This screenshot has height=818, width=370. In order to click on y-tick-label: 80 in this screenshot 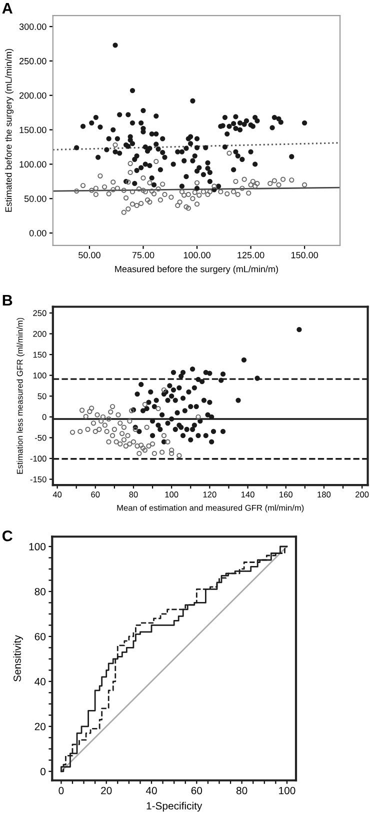, I will do `click(40, 592)`.